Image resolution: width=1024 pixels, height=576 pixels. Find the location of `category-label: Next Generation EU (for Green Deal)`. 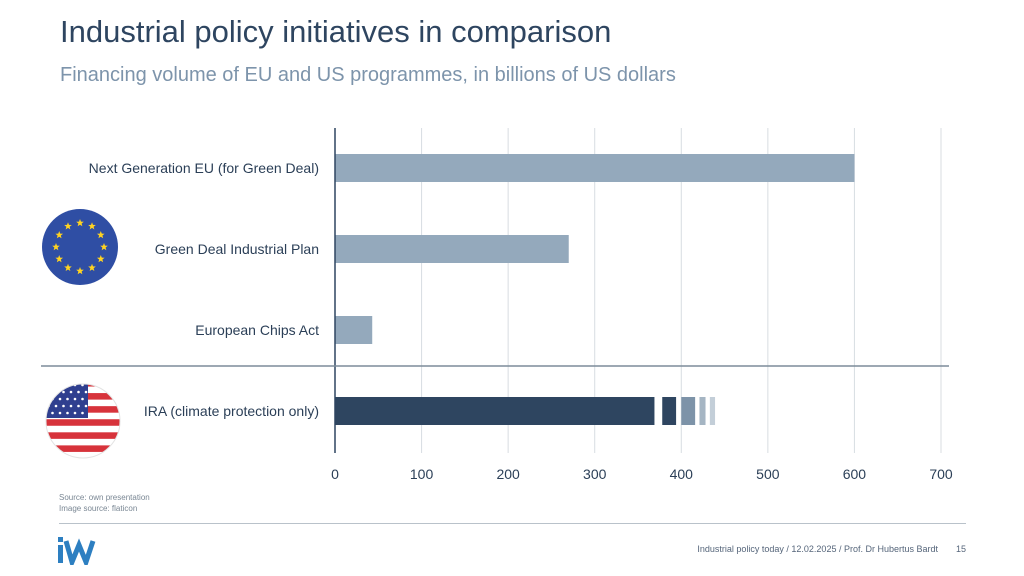

category-label: Next Generation EU (for Green Deal) is located at coordinates (204, 168).